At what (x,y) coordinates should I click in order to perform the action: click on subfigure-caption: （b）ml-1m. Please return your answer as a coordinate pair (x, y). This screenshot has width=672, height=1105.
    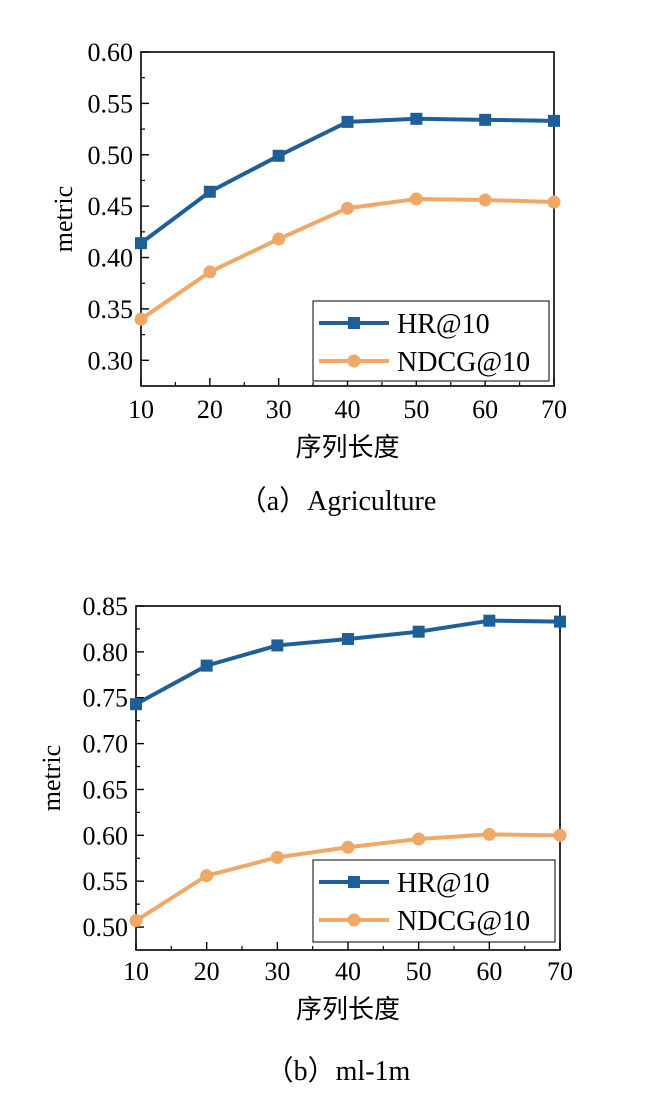
    Looking at the image, I should click on (338, 1071).